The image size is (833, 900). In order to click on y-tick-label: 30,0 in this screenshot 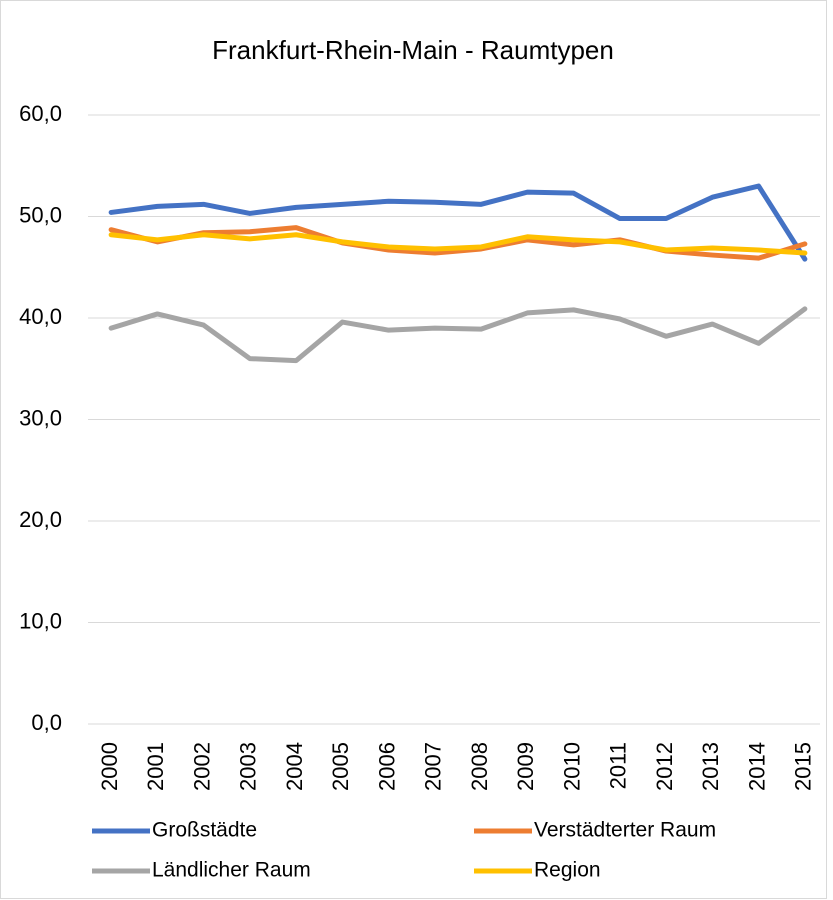, I will do `click(40, 417)`.